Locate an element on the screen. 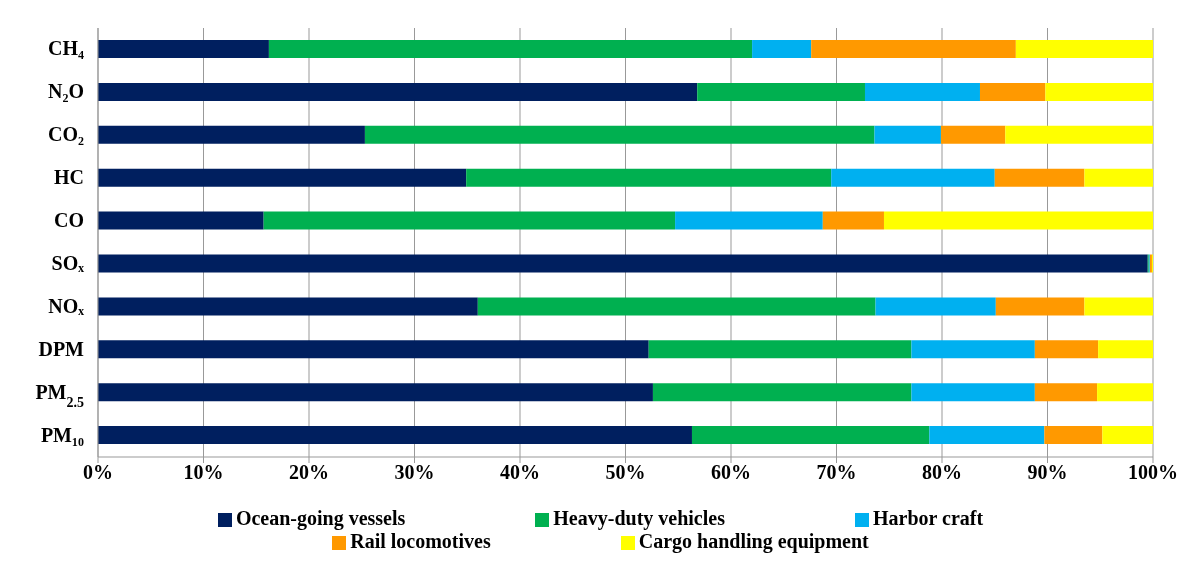 This screenshot has height=584, width=1203. x-tick-label: 60% is located at coordinates (731, 472).